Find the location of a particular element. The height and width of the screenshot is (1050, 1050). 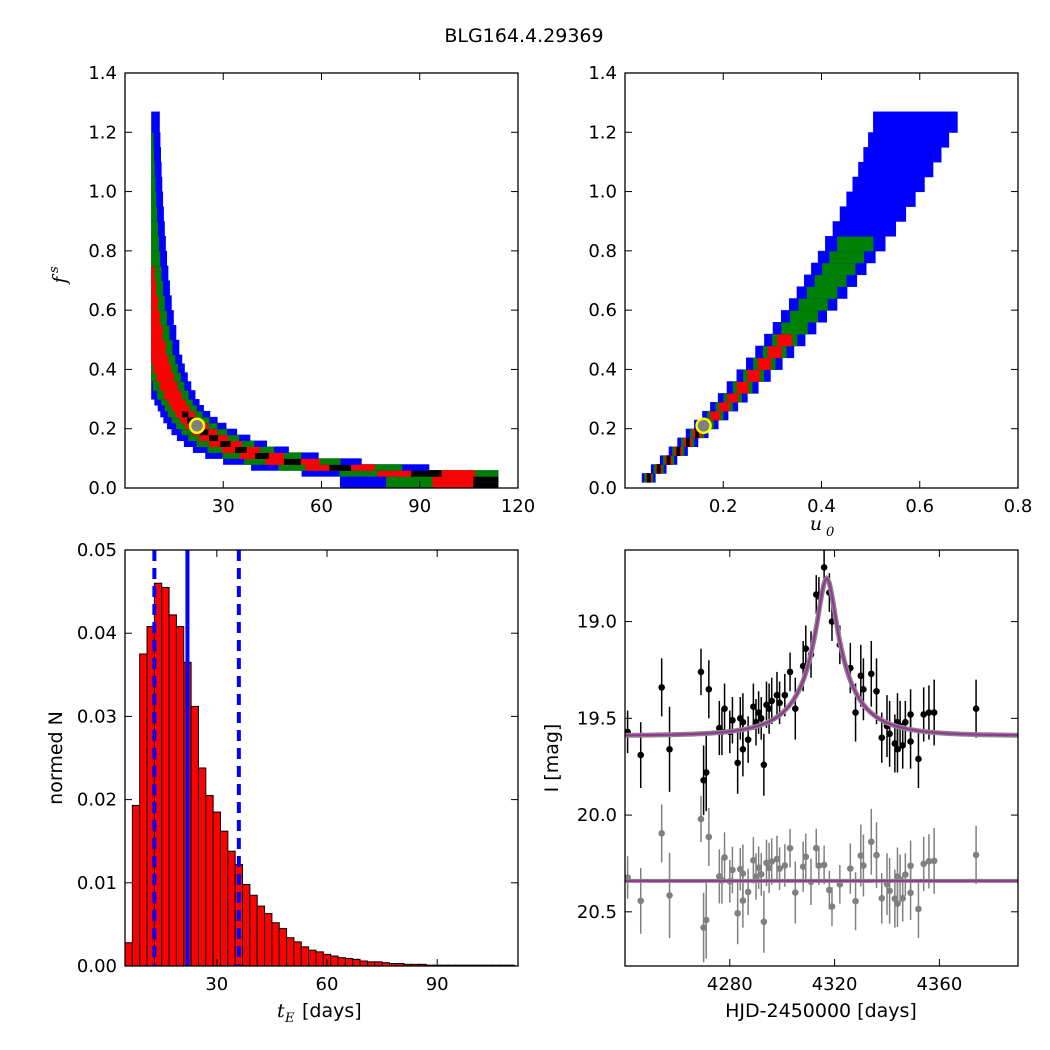

p1-ytick-label: 1.2 is located at coordinates (602, 132).